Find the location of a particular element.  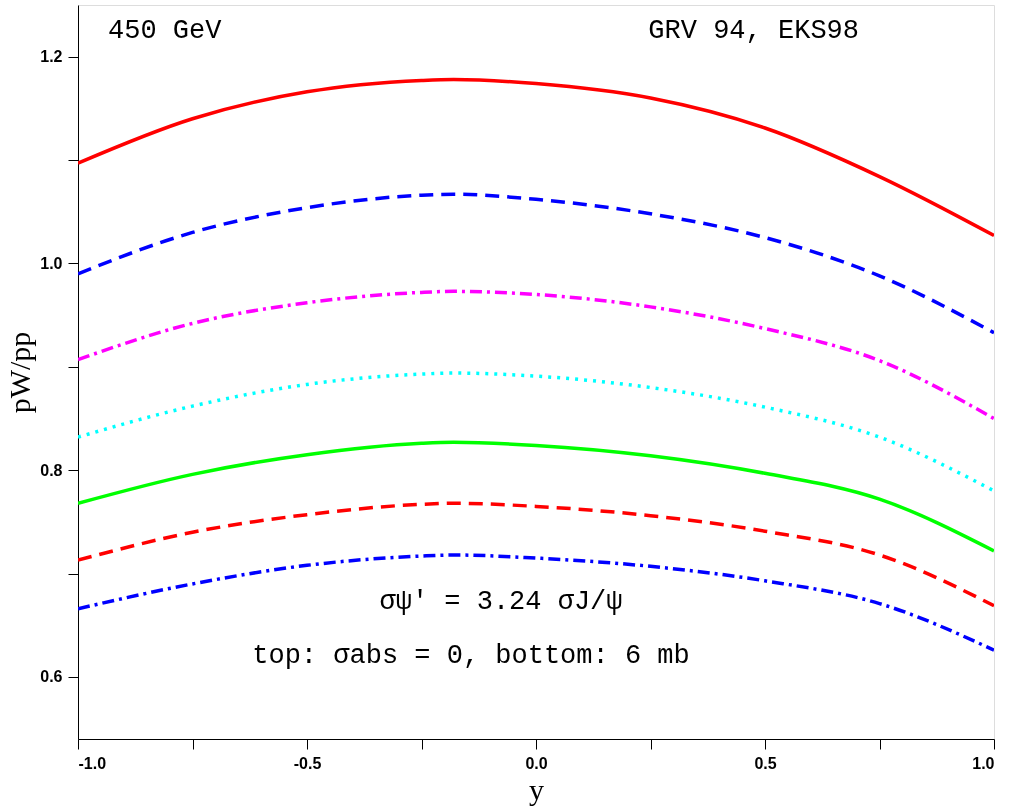

y-tick-label: 1.2 is located at coordinates (51, 57).